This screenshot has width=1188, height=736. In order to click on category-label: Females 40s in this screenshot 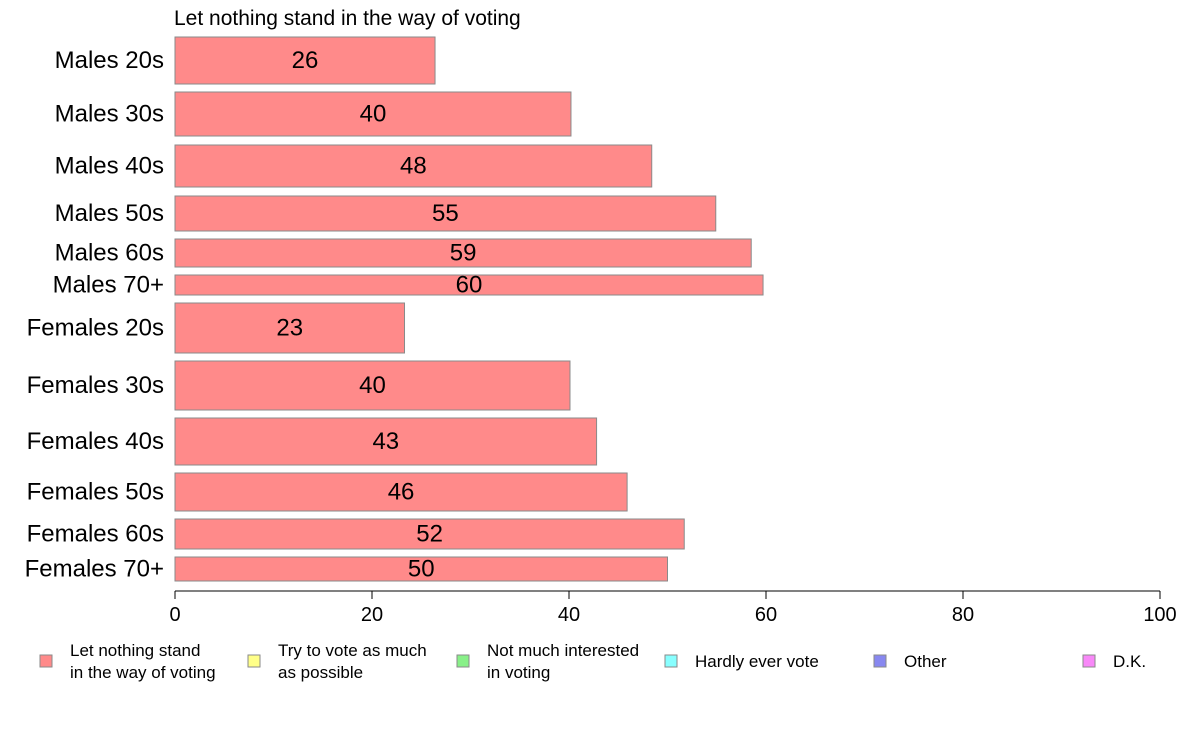, I will do `click(95, 441)`.